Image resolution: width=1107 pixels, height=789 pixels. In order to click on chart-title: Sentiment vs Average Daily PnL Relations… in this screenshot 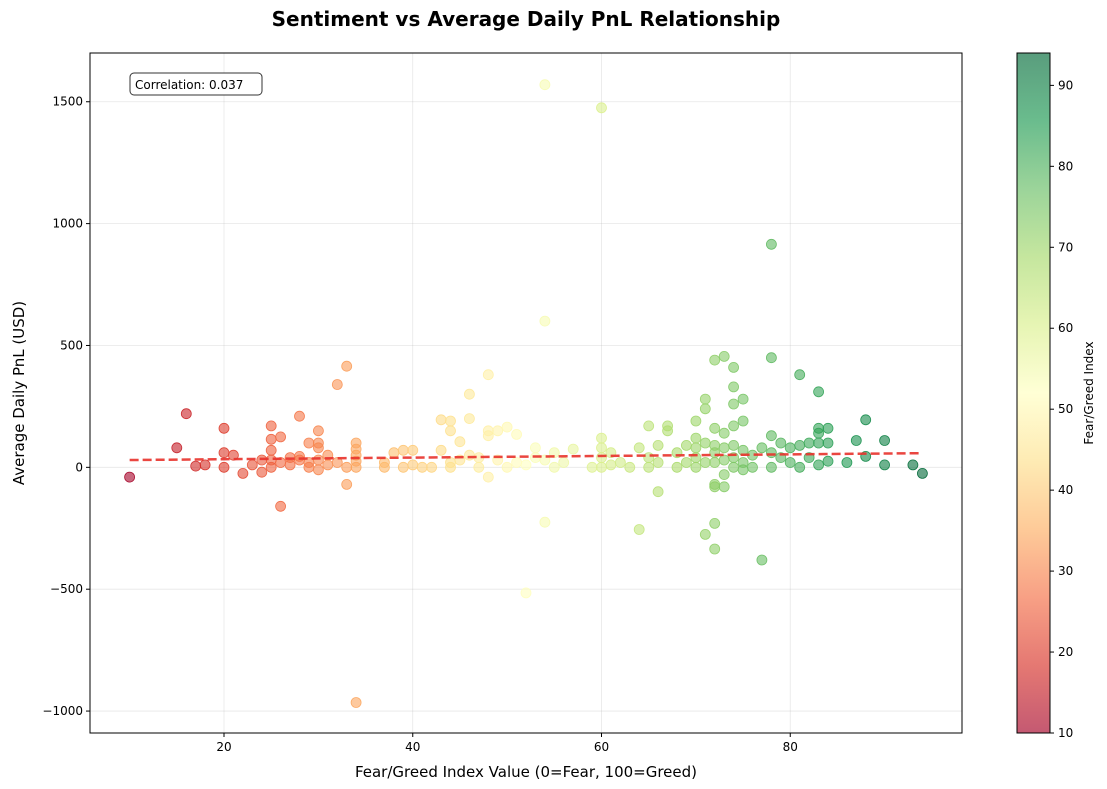, I will do `click(526, 19)`.